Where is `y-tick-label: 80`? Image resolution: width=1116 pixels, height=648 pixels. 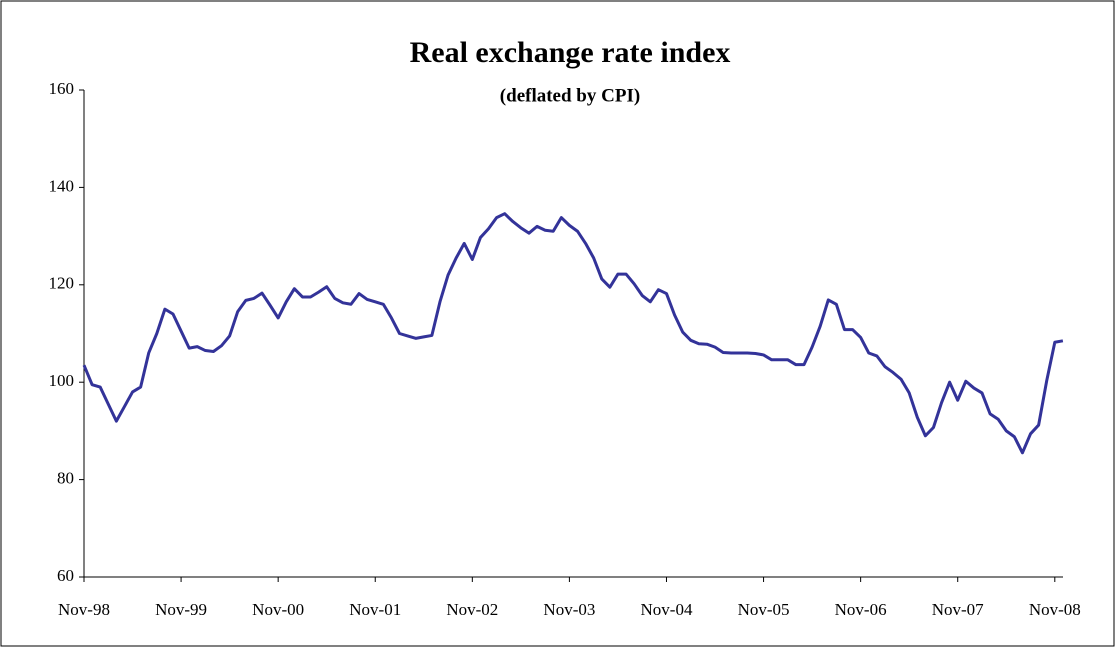 y-tick-label: 80 is located at coordinates (65, 478).